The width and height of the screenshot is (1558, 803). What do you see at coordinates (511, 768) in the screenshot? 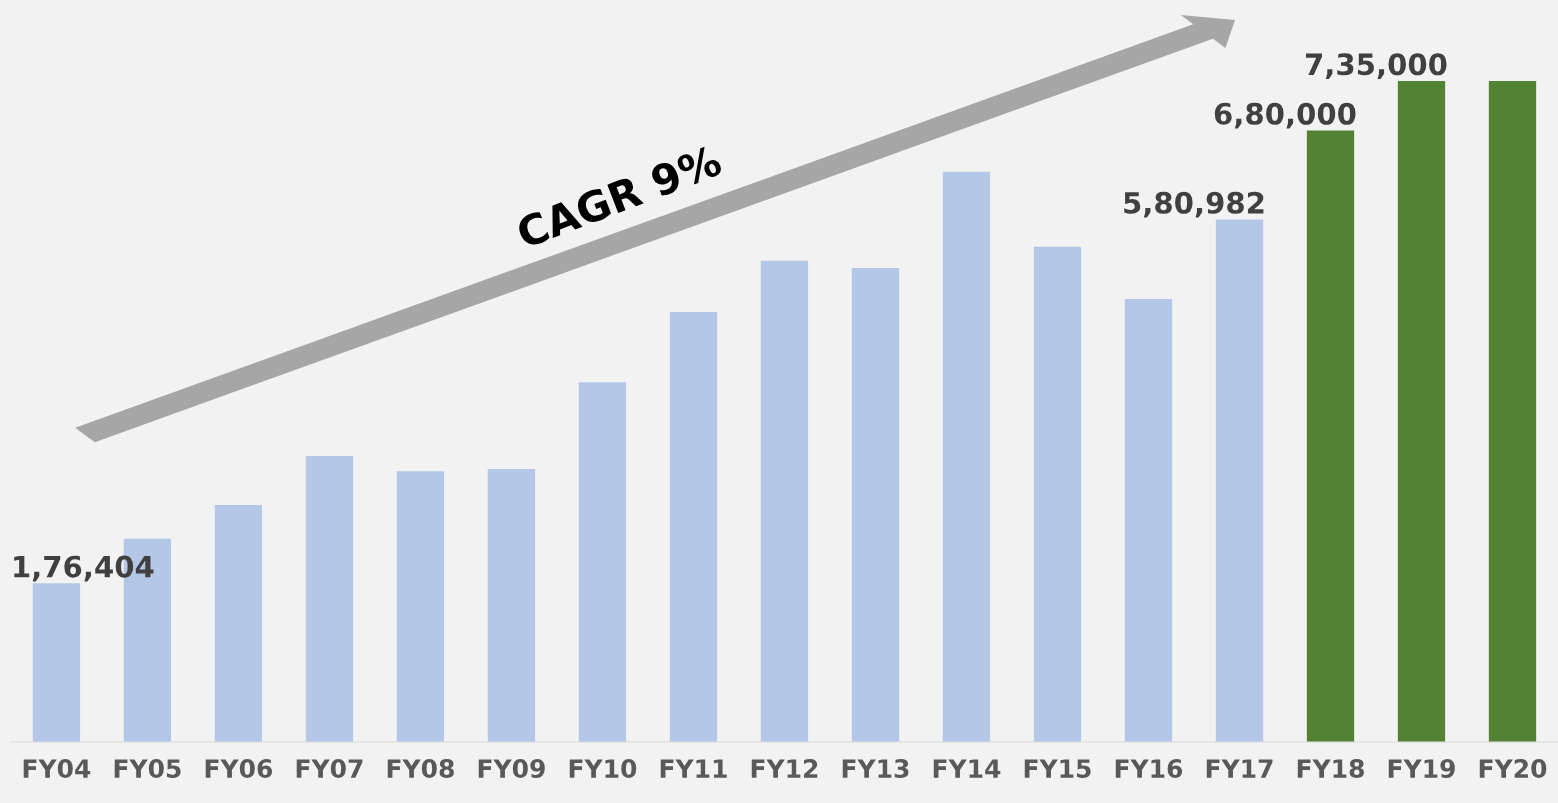
I see `x-tick-label: FY09` at bounding box center [511, 768].